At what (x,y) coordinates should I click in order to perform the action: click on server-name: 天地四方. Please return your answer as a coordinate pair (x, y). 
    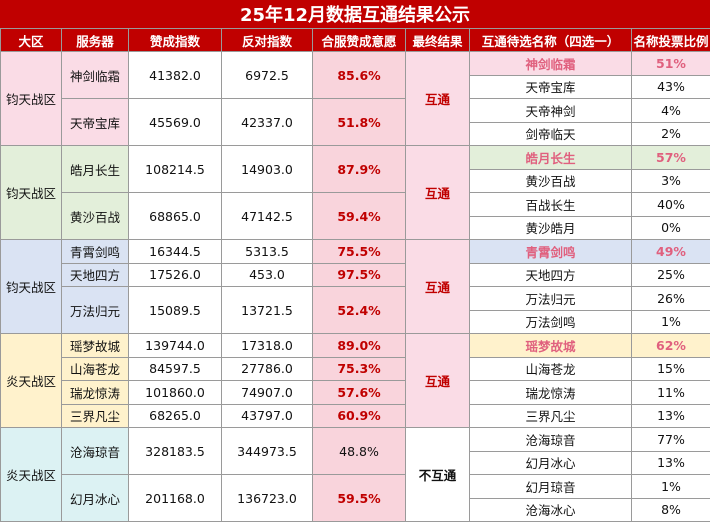
    Looking at the image, I should click on (95, 274).